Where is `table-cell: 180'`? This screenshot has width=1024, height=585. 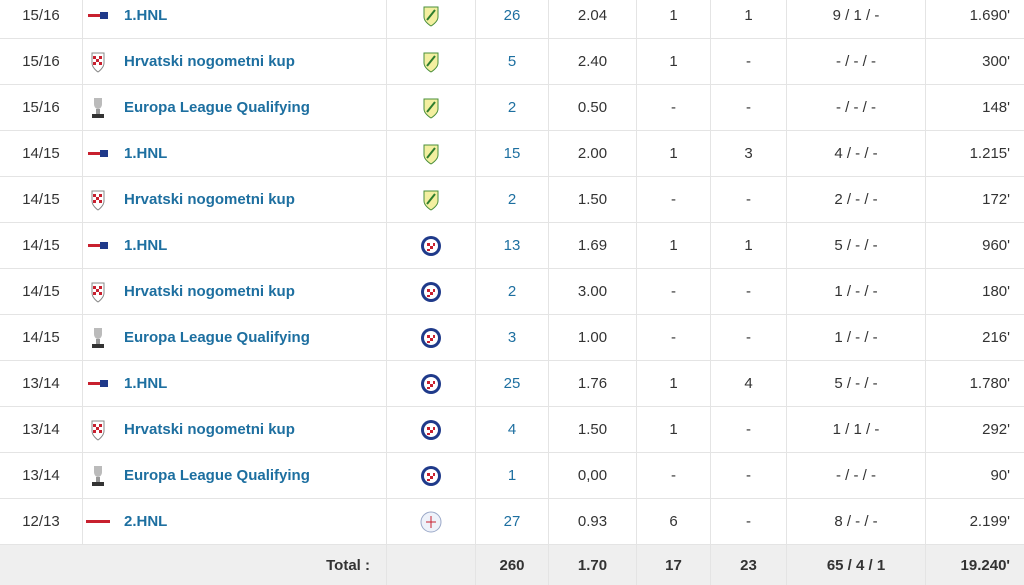 table-cell: 180' is located at coordinates (974, 291).